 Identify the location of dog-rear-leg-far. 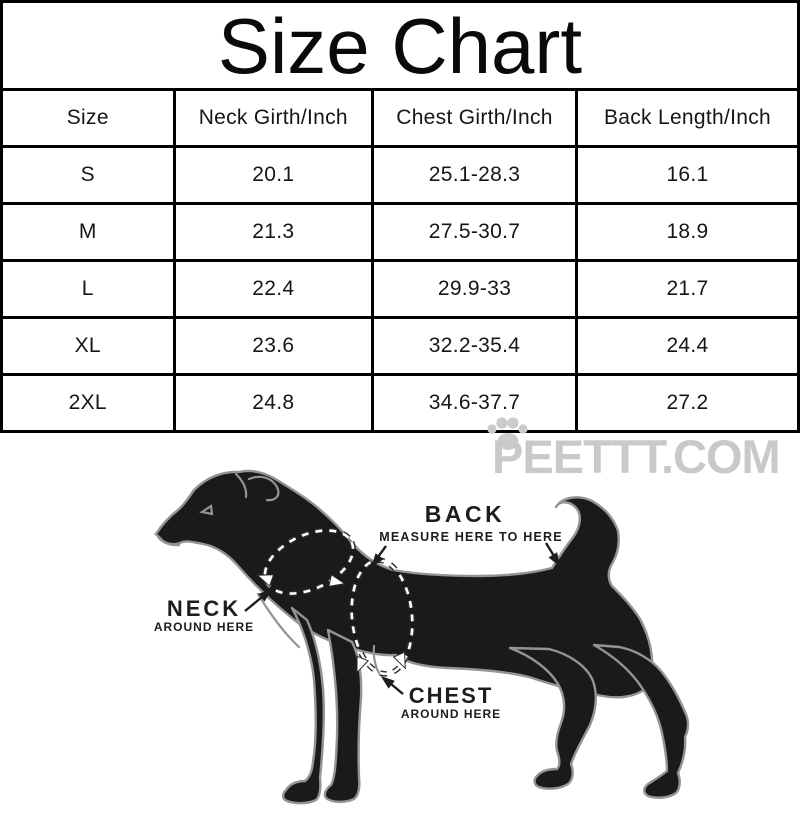
(641, 721).